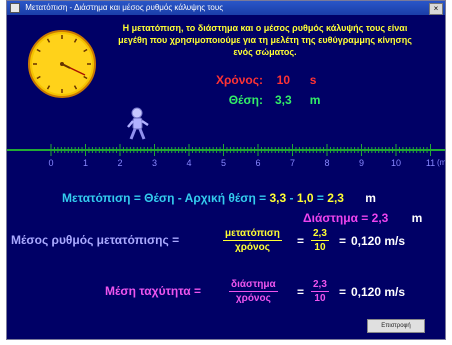 This screenshot has width=452, height=345. Describe the element at coordinates (283, 100) in the screenshot. I see `position-value: 3,3` at that location.